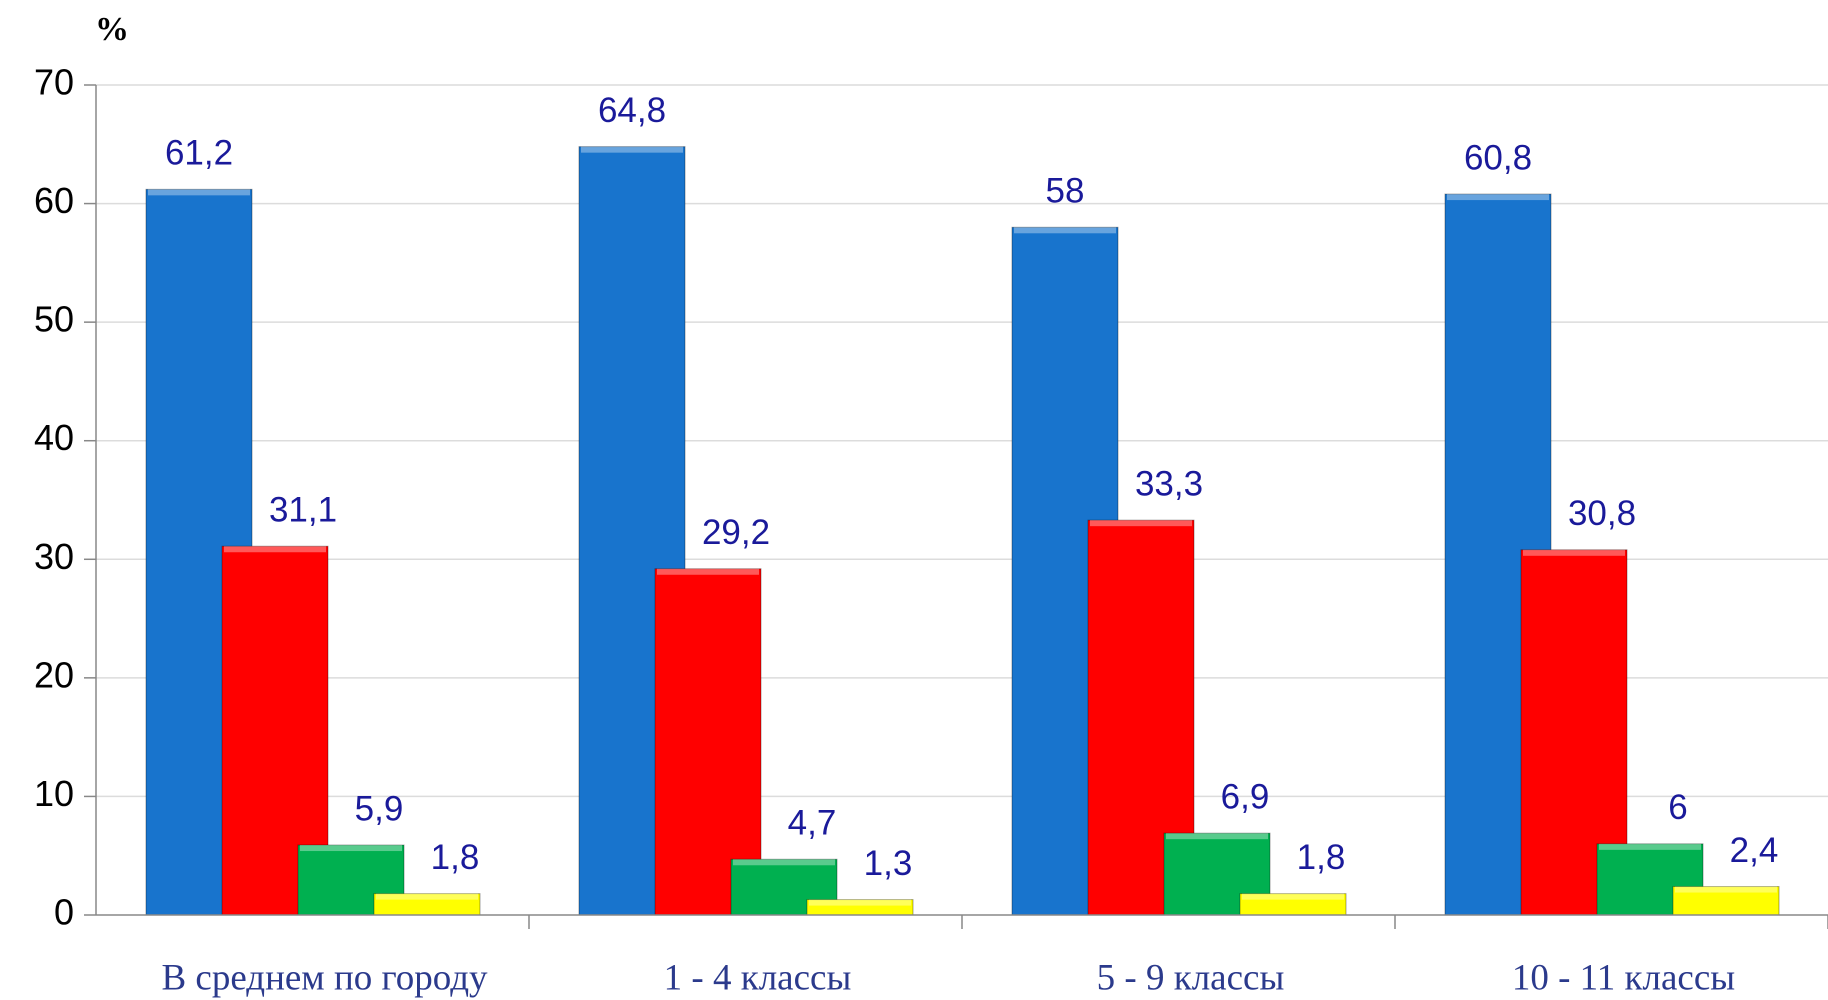 This screenshot has height=1000, width=1828. What do you see at coordinates (1677, 807) in the screenshot?
I see `data-label: 6` at bounding box center [1677, 807].